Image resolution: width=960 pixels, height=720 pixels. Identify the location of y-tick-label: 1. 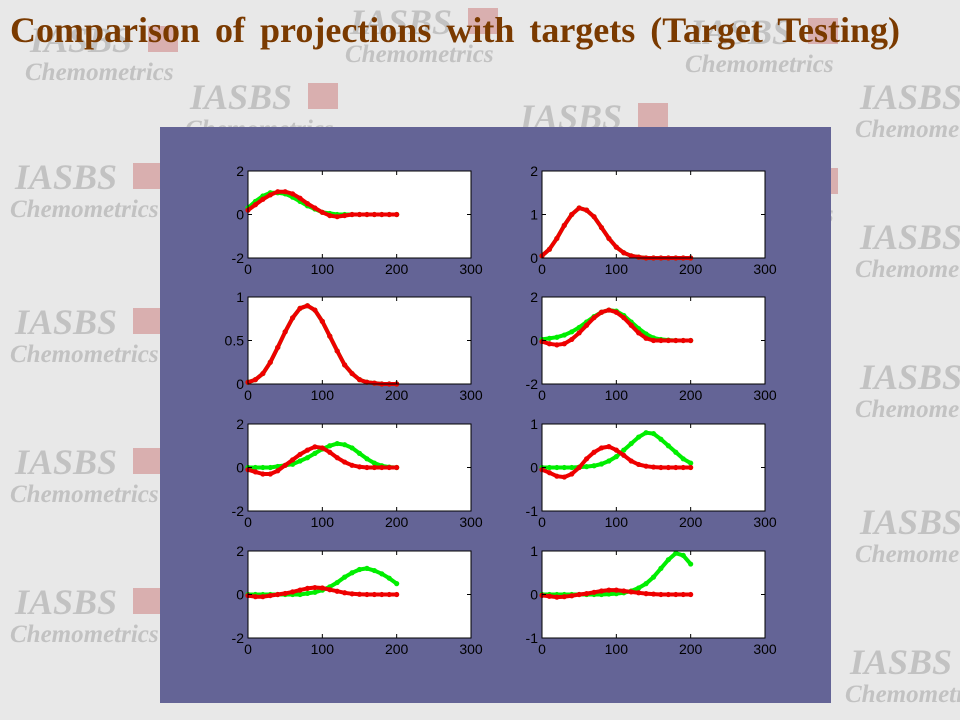
(534, 551).